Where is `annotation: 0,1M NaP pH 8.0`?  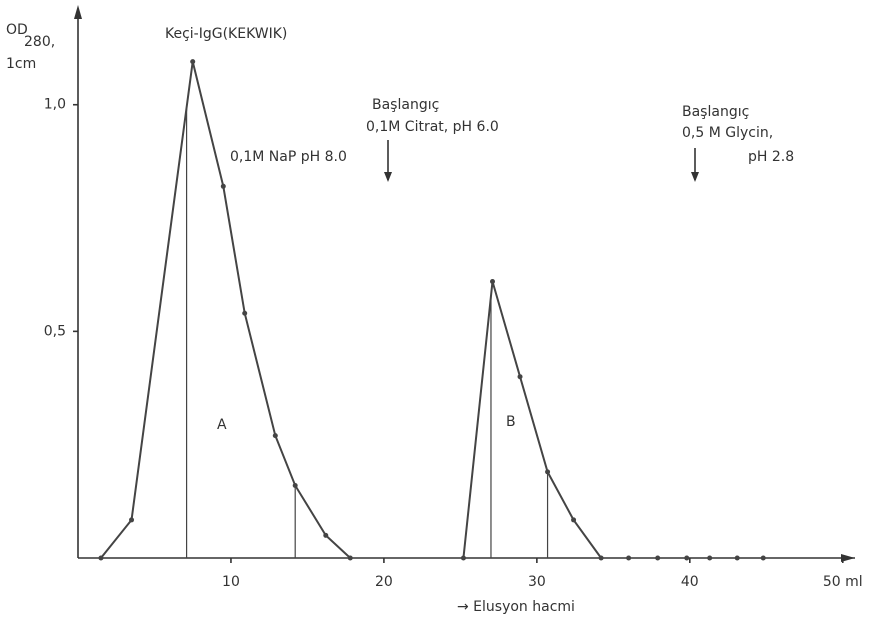
annotation: 0,1M NaP pH 8.0 is located at coordinates (288, 157).